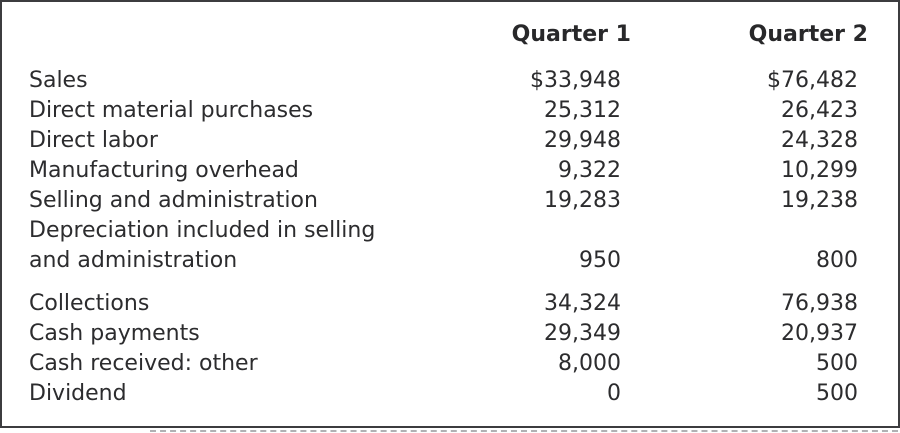  What do you see at coordinates (89, 303) in the screenshot?
I see `row-label: Collections` at bounding box center [89, 303].